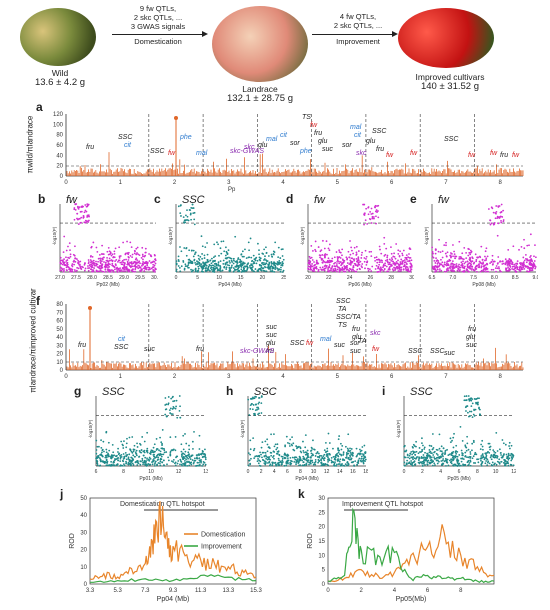 This screenshot has height=610, width=550. What do you see at coordinates (202, 153) in the screenshot?
I see `gene-label: mal` at bounding box center [202, 153].